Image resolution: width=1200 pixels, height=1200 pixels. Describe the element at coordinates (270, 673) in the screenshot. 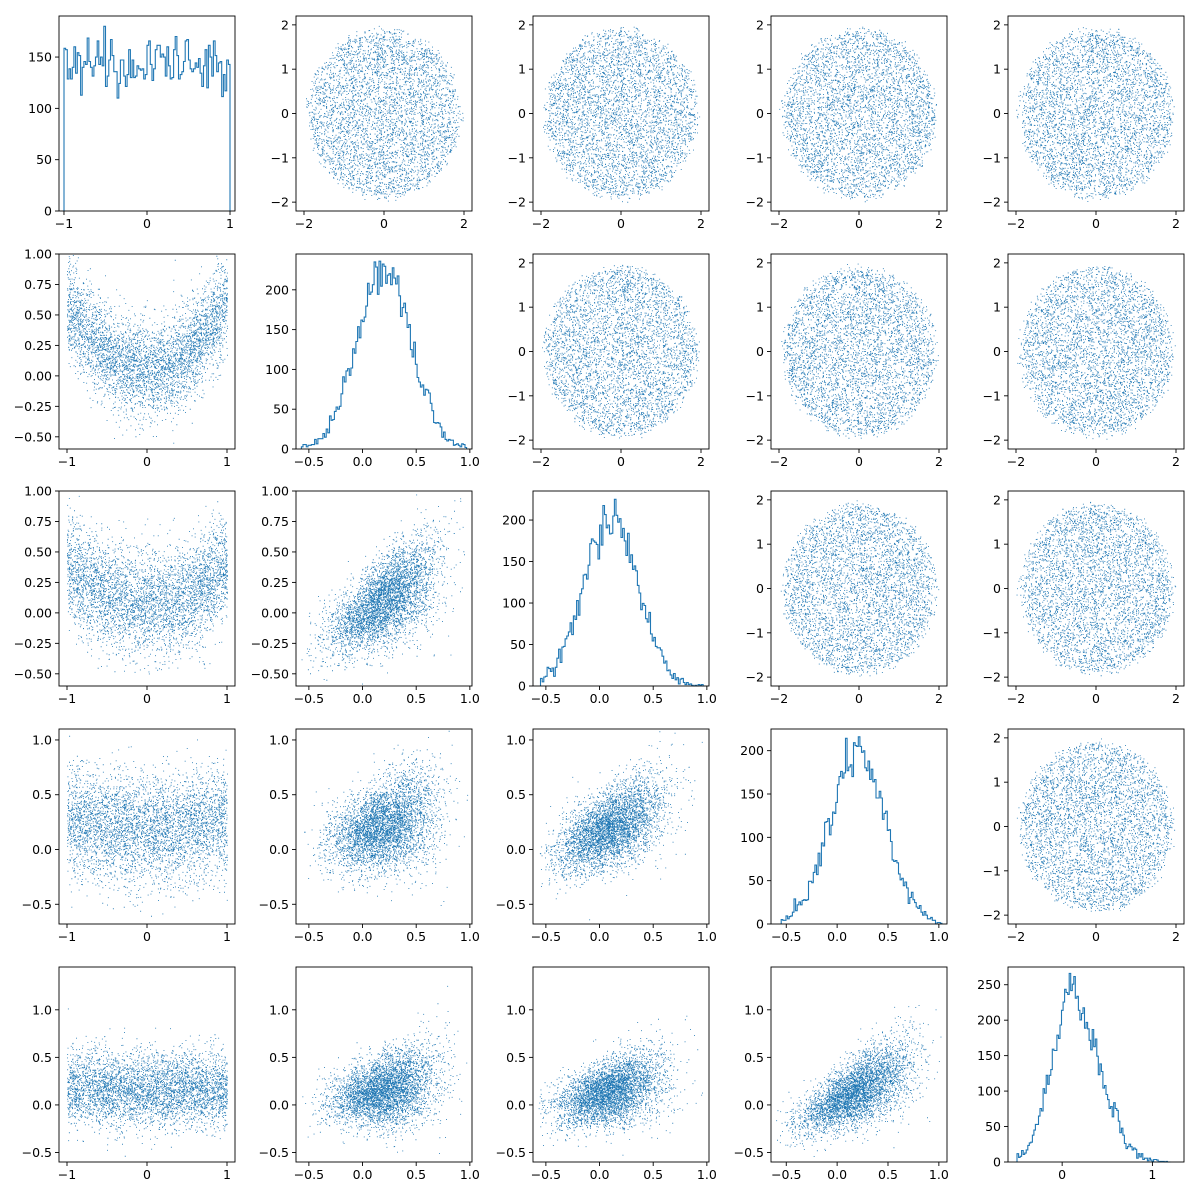

I see `y-tick-label: −0.50` at that location.